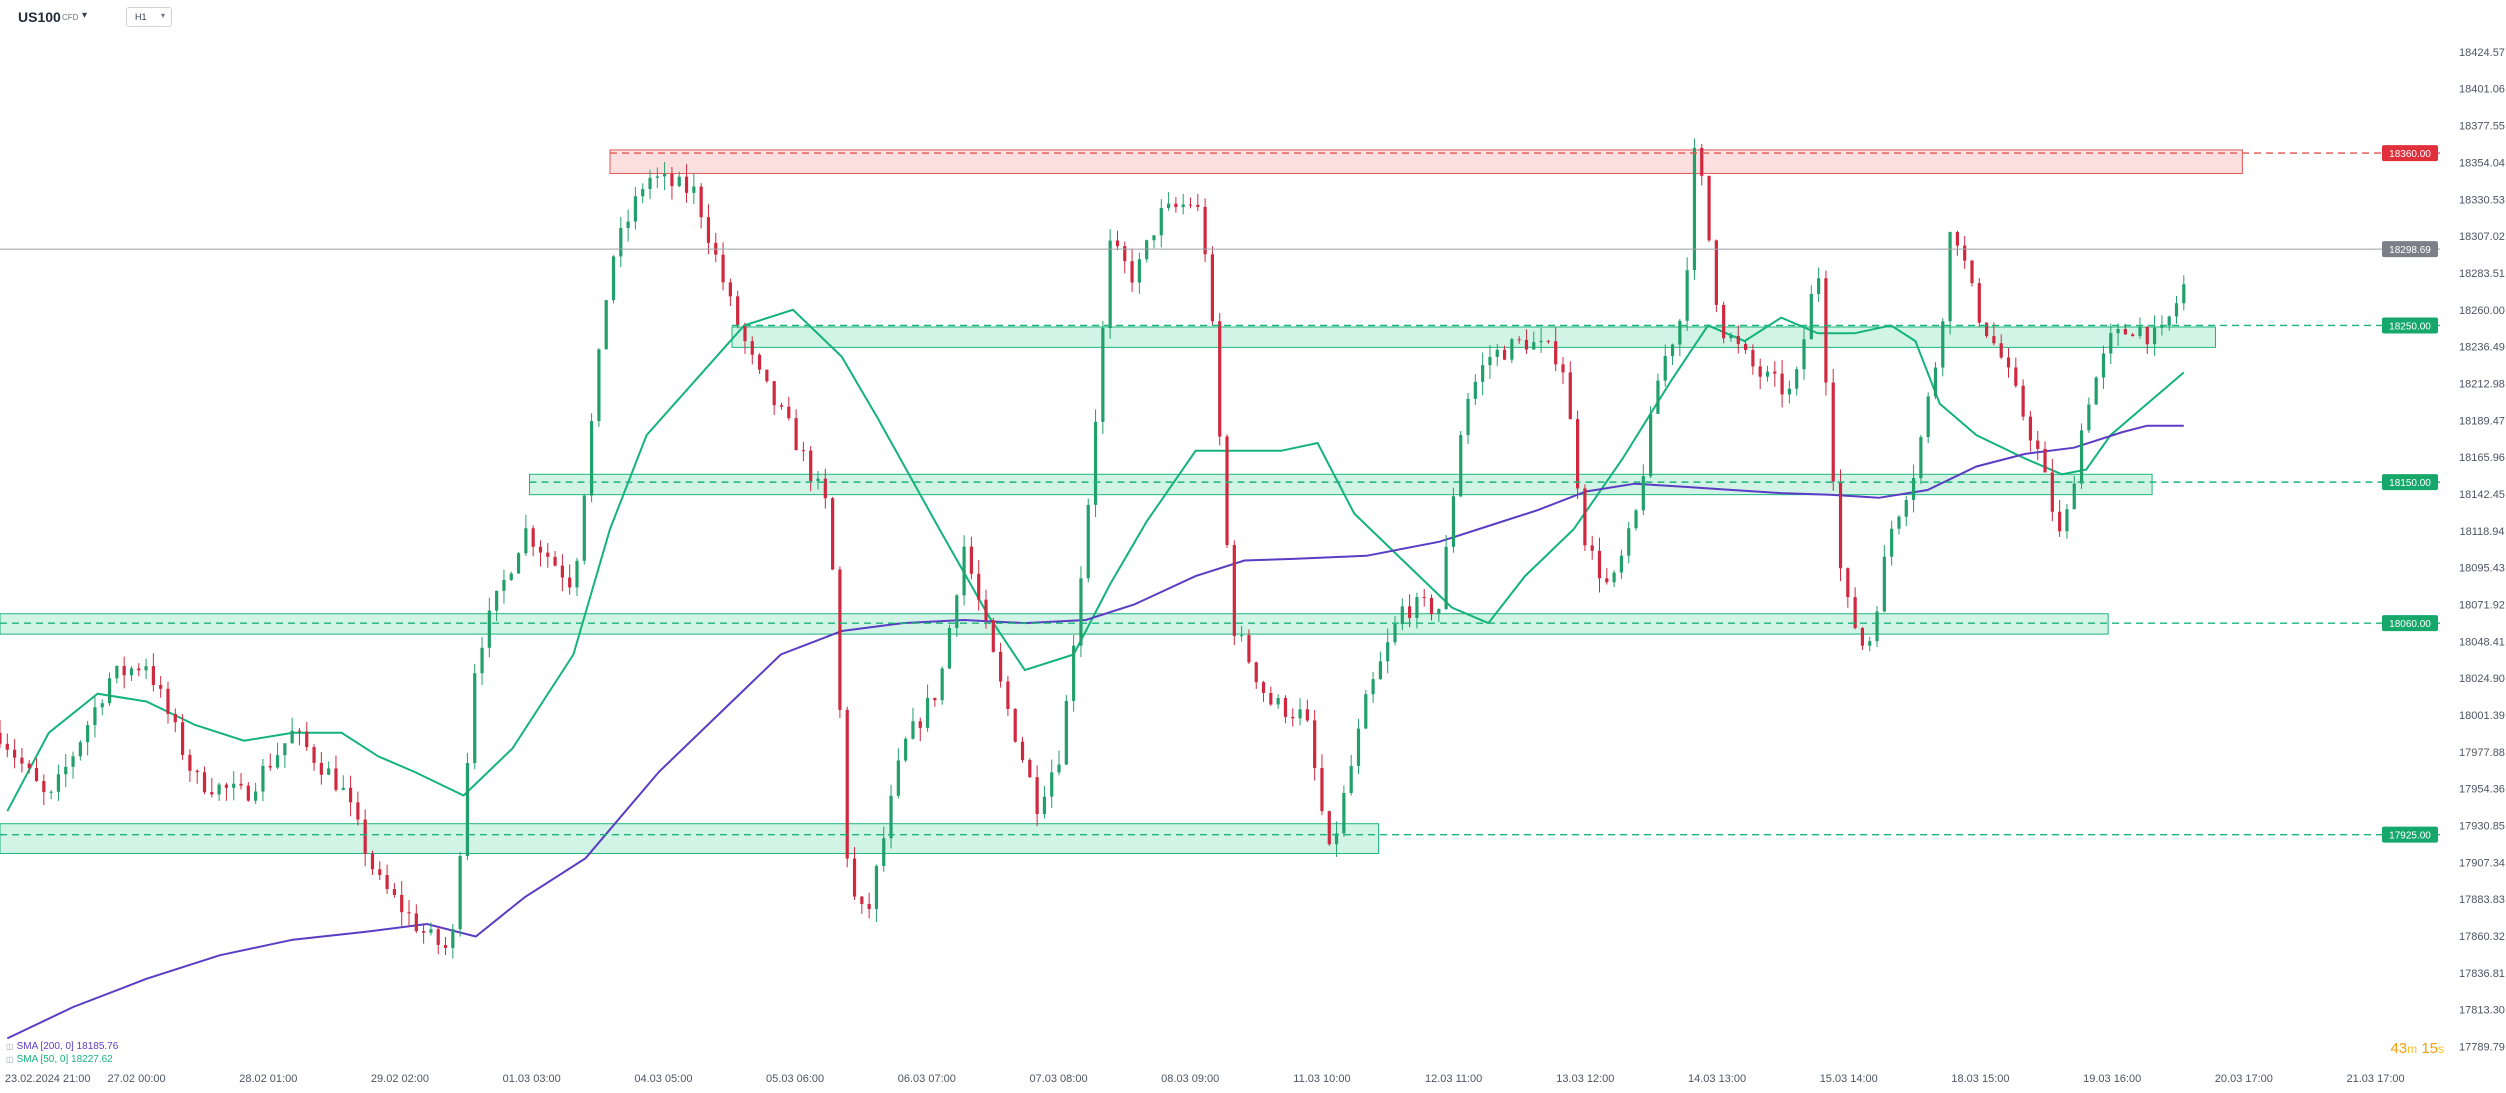  What do you see at coordinates (1426, 161) in the screenshot?
I see `resistance-zone` at bounding box center [1426, 161].